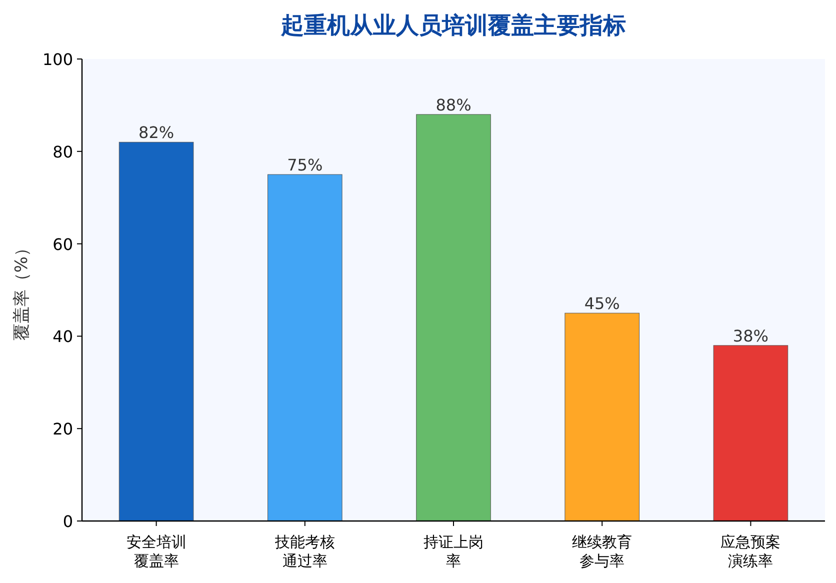  I want to click on y-tick-label: 80, so click(62, 152).